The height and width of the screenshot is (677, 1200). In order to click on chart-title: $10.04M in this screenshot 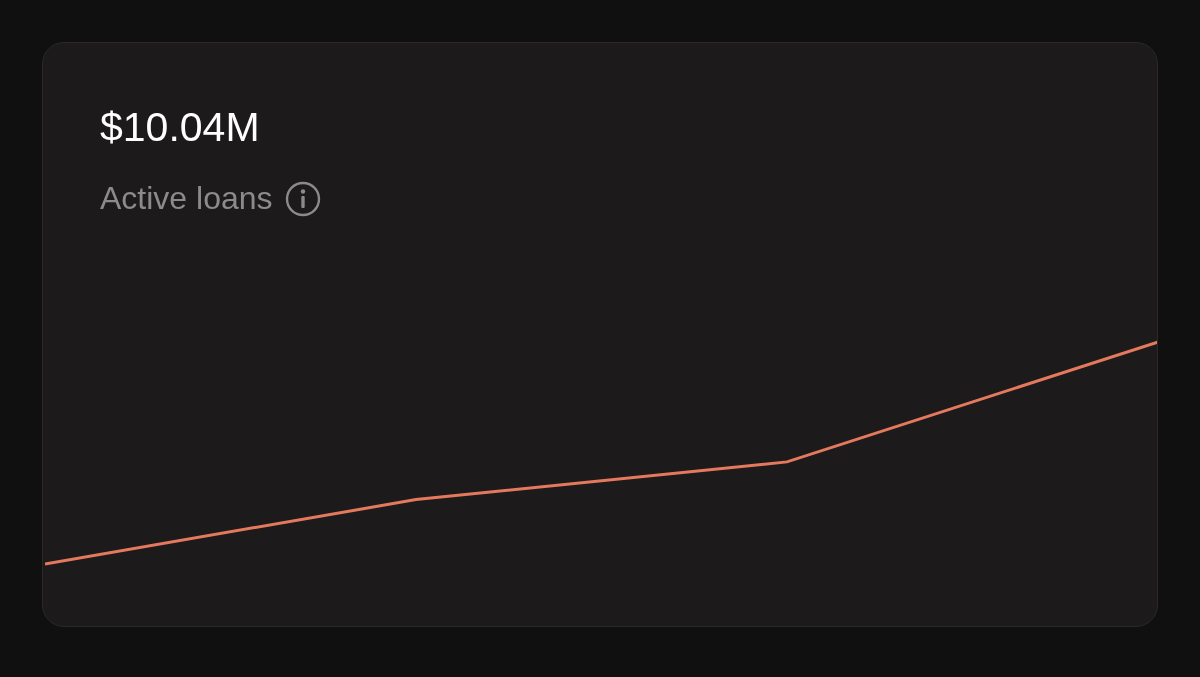, I will do `click(180, 127)`.